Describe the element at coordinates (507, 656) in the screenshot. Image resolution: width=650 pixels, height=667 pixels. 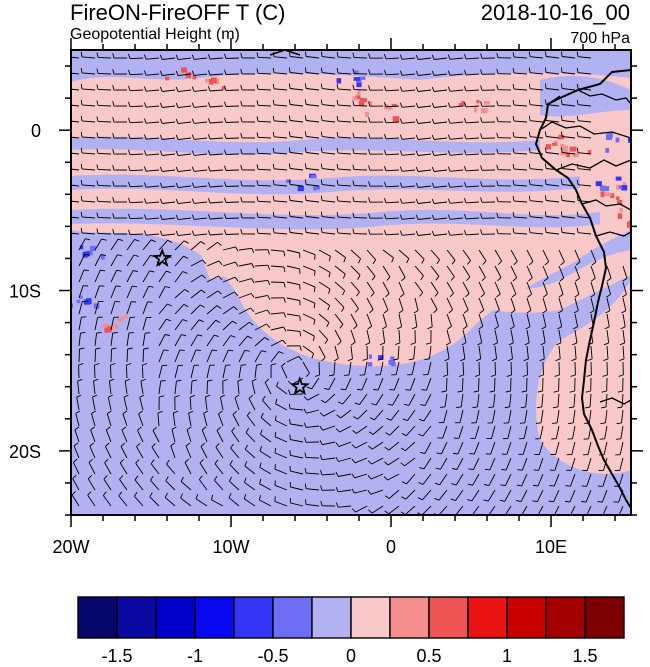
I see `colorbar-label: 1` at that location.